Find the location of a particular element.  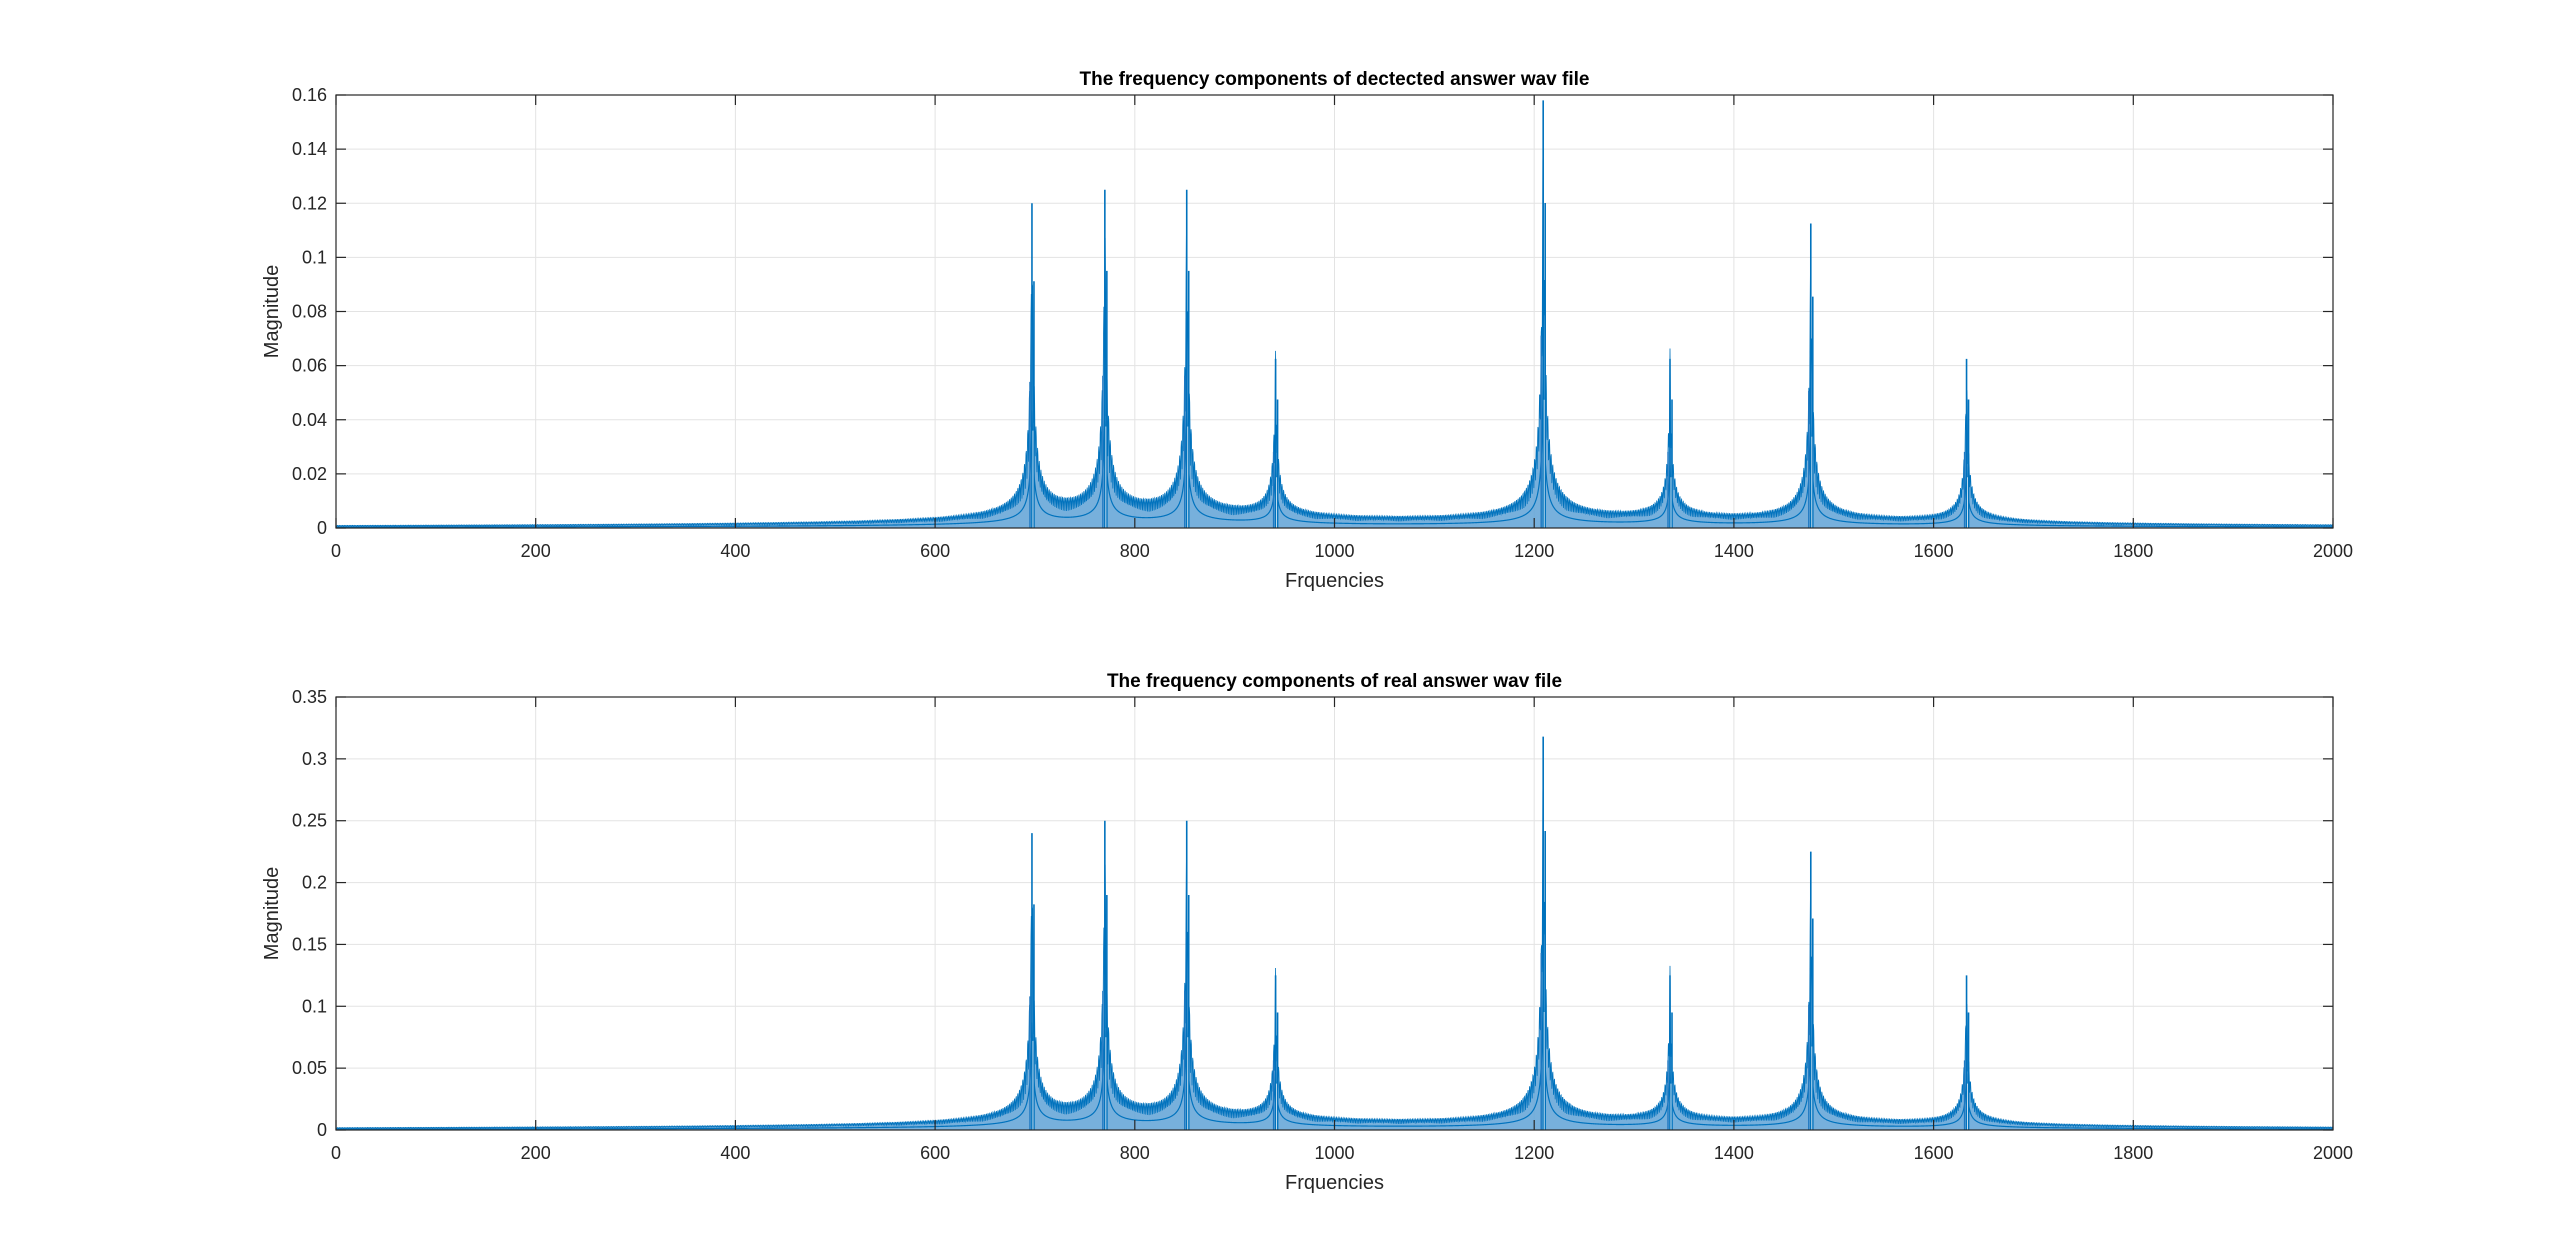

y-tick-label: 0.14 is located at coordinates (309, 149).